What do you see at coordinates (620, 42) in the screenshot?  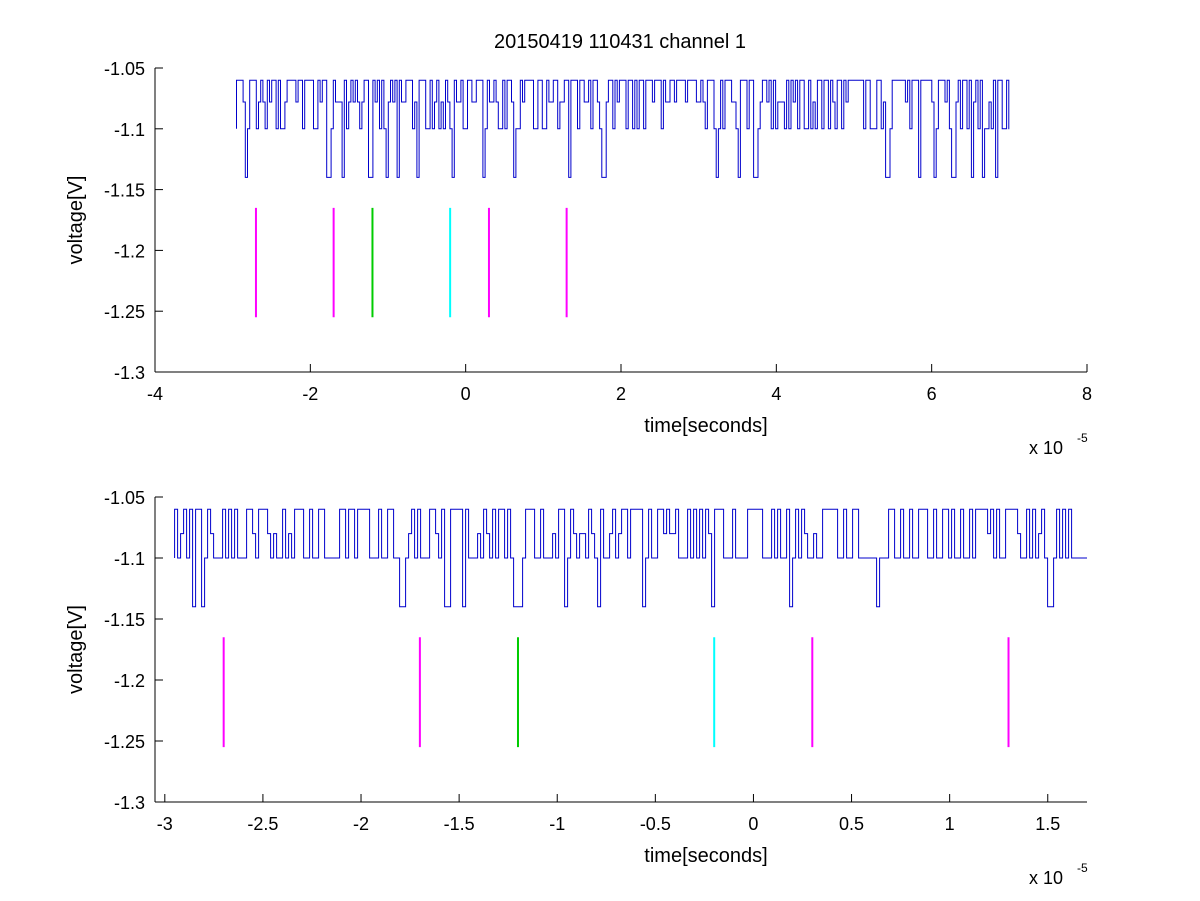 I see `figure-title: 20150419 110431 channel 1` at bounding box center [620, 42].